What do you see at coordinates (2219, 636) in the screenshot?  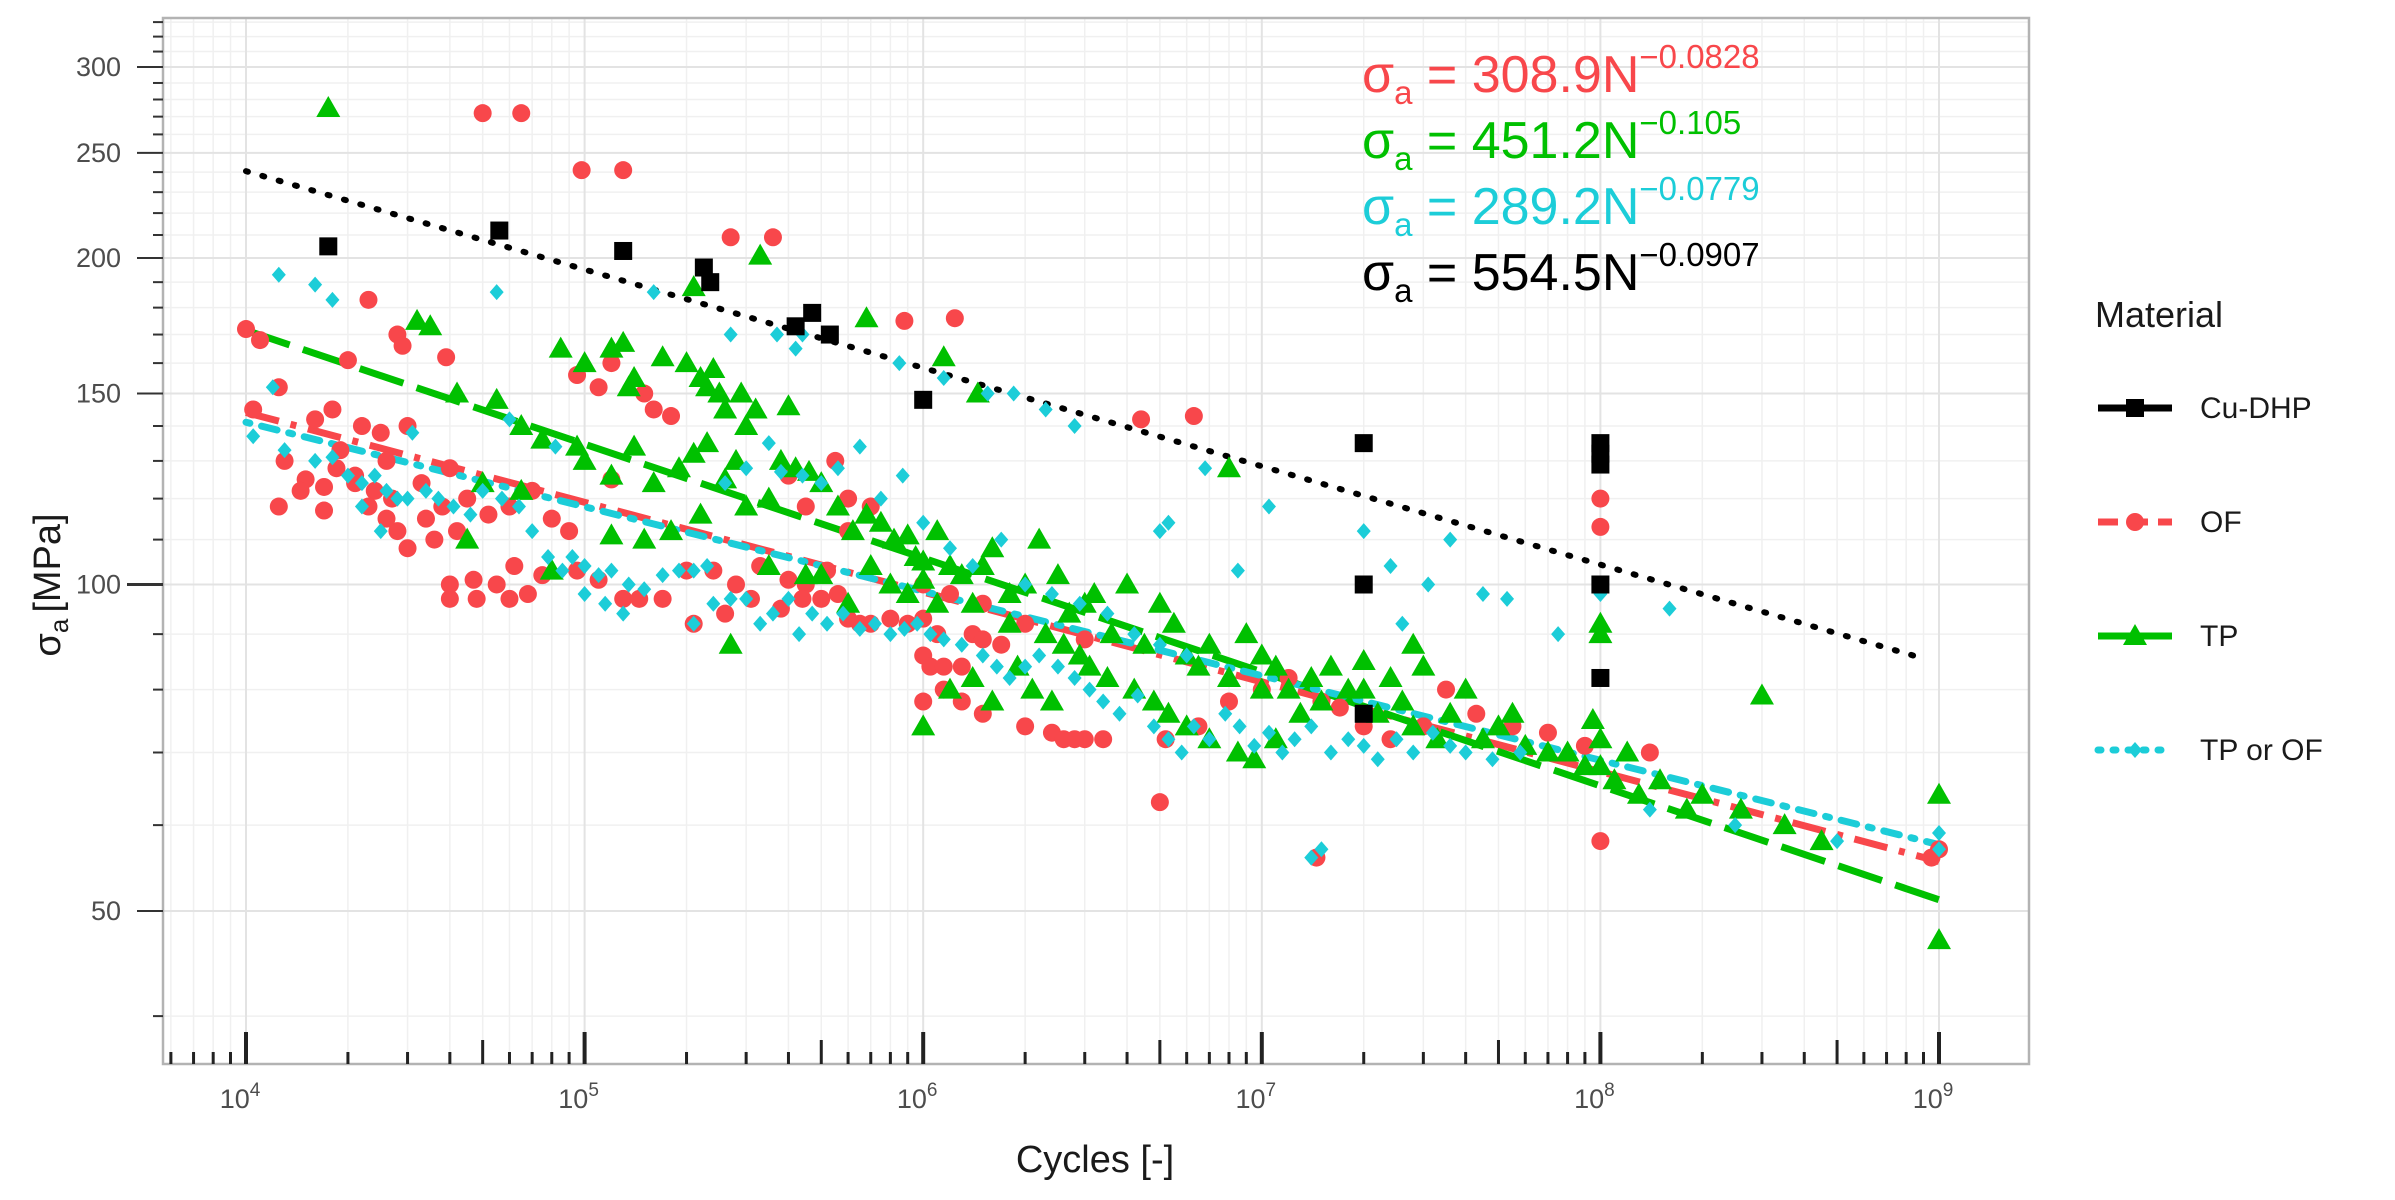 I see `legend-label-tp: TP` at bounding box center [2219, 636].